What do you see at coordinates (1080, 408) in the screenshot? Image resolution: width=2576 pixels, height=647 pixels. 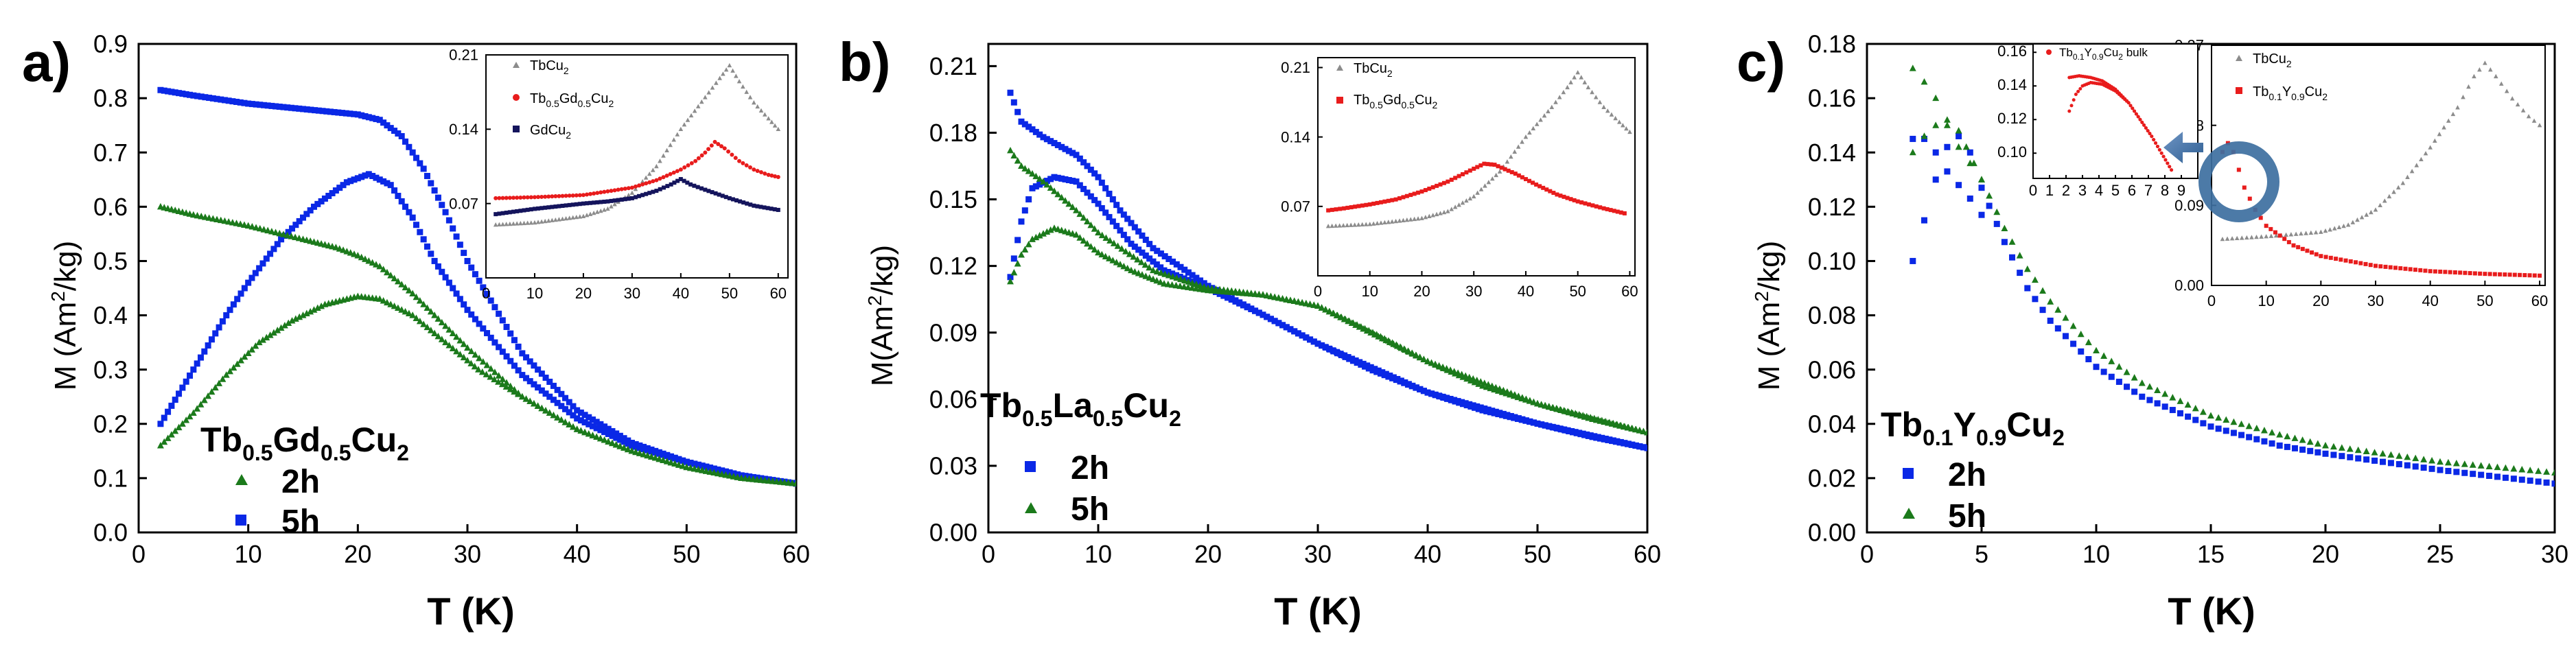 I see `compound-label-b: Tb0.5La0.5Cu2` at bounding box center [1080, 408].